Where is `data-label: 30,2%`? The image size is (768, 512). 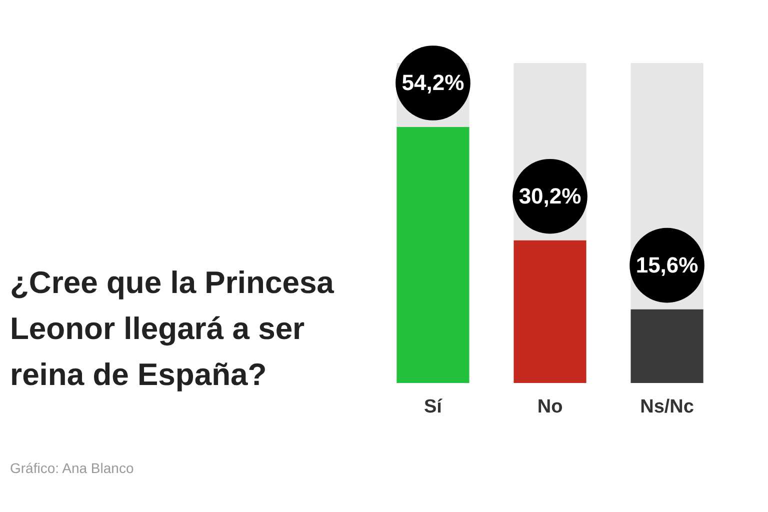
data-label: 30,2% is located at coordinates (550, 195).